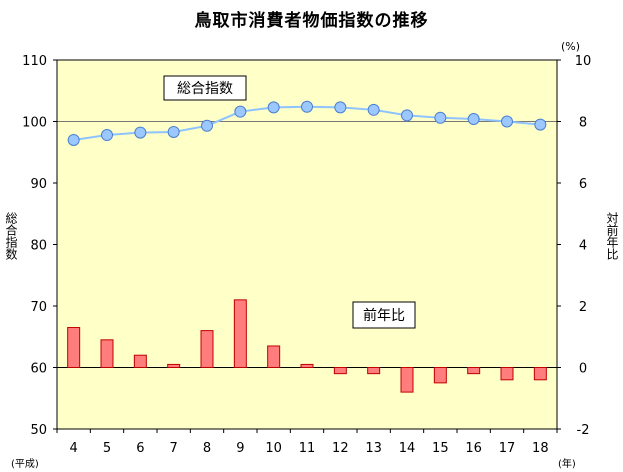 The width and height of the screenshot is (623, 472). What do you see at coordinates (540, 448) in the screenshot?
I see `x-tick-label-18: 18` at bounding box center [540, 448].